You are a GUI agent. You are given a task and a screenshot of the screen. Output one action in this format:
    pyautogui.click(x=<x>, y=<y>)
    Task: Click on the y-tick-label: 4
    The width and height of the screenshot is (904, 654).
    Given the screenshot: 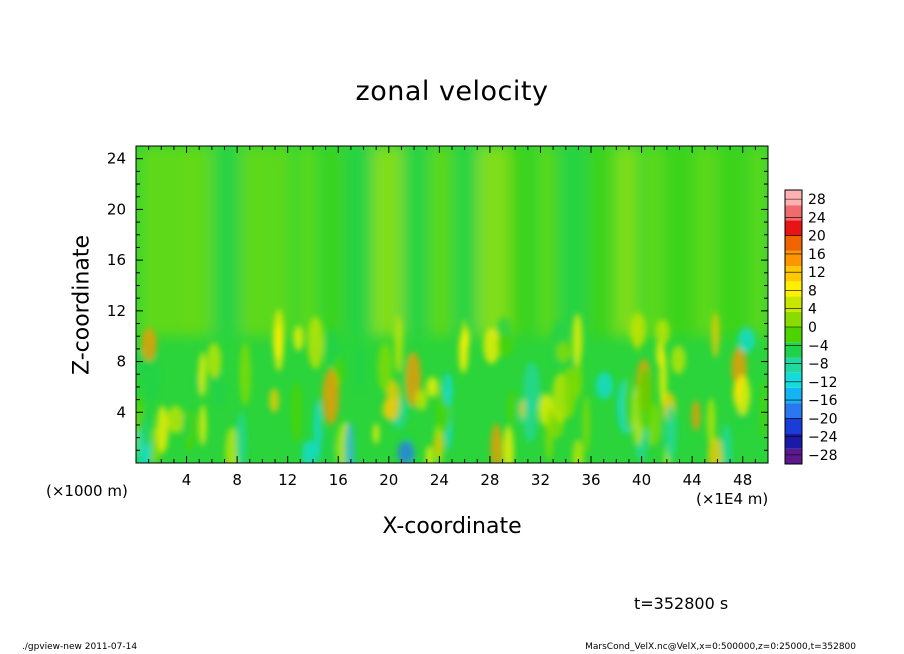 What is the action you would take?
    pyautogui.click(x=121, y=412)
    